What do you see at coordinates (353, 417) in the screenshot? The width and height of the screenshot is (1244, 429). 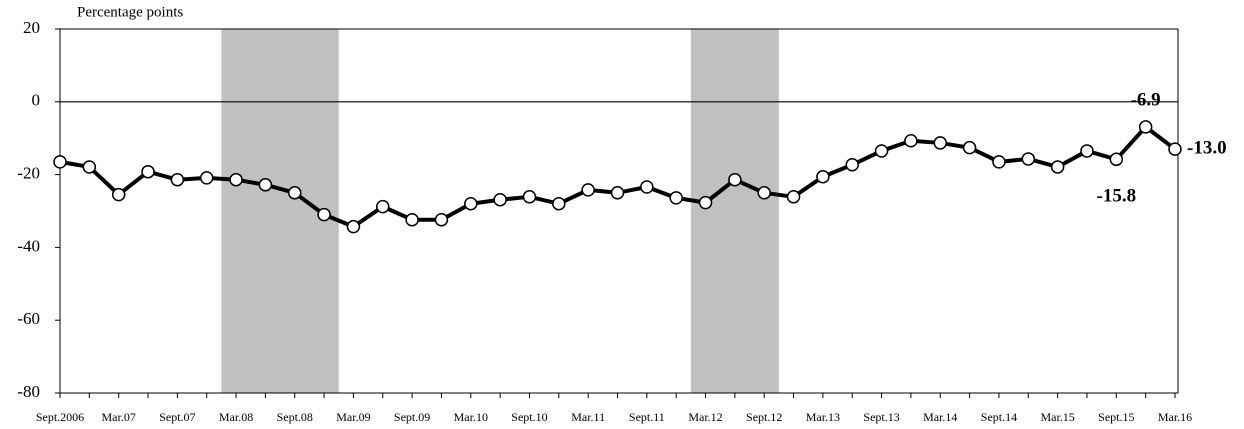 I see `x-tick-label: Mar.09` at bounding box center [353, 417].